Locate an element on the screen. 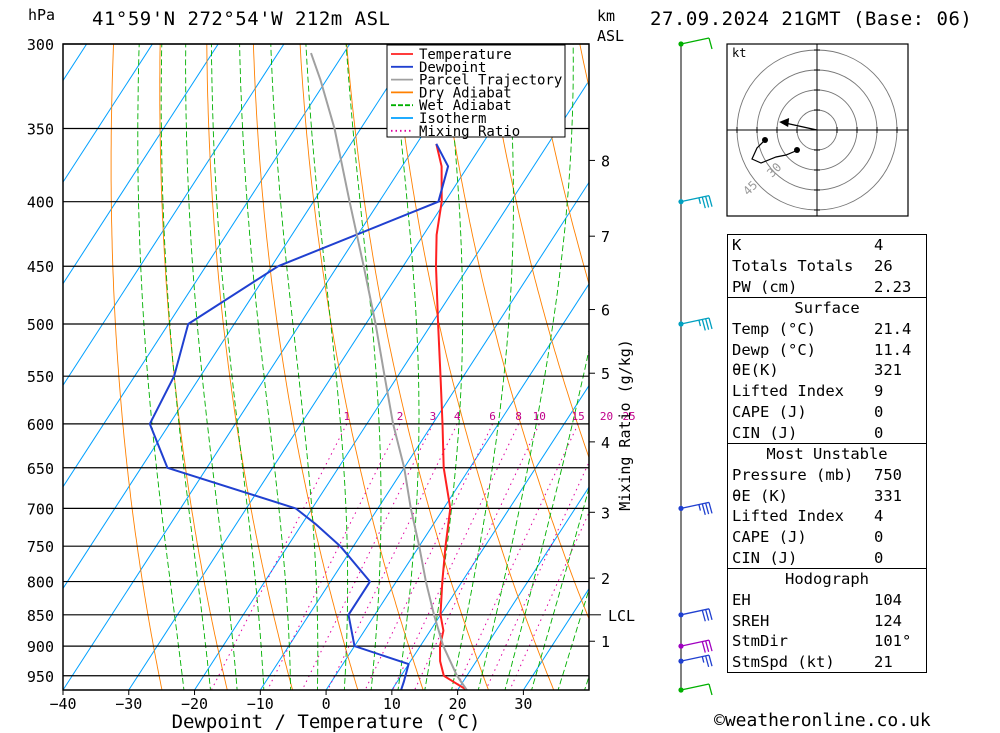 This screenshot has width=1000, height=733. profile-temperature is located at coordinates (451, 416).